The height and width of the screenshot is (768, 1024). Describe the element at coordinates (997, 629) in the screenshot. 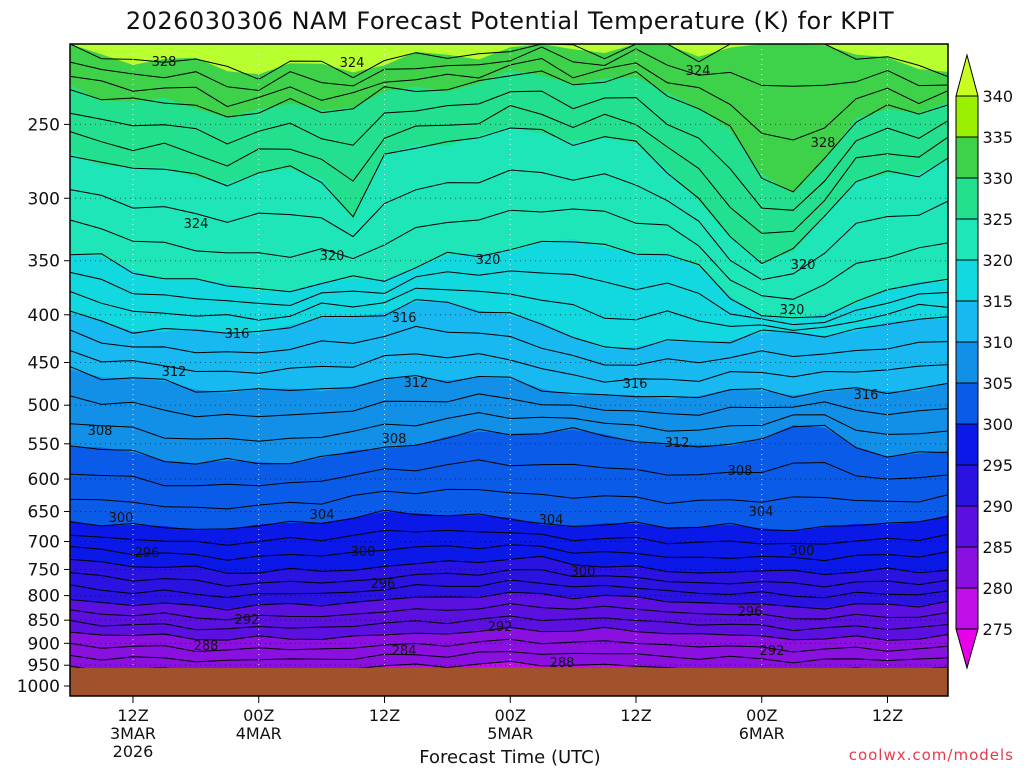

I see `colorbar-label: 275` at that location.